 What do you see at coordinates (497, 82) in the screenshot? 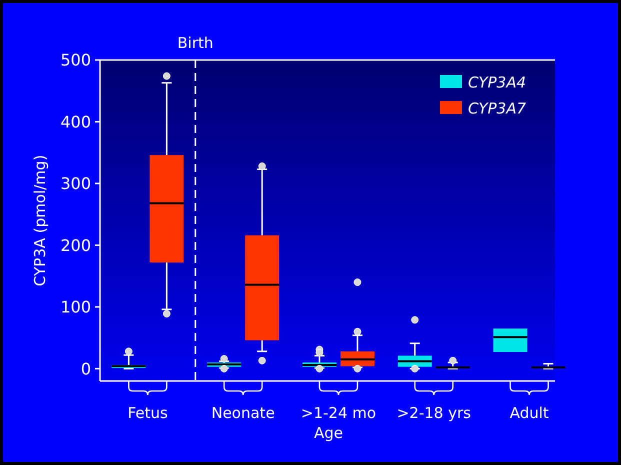
I see `legend-label: CYP3A4` at bounding box center [497, 82].